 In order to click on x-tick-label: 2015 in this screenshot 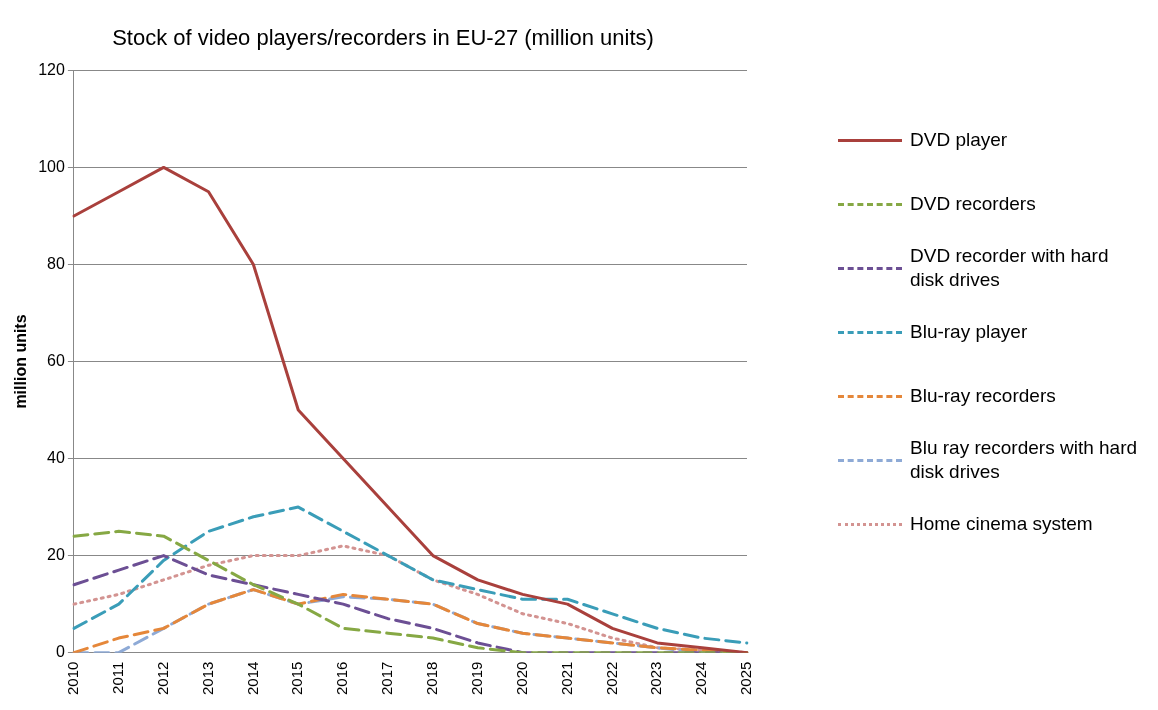, I will do `click(297, 678)`.